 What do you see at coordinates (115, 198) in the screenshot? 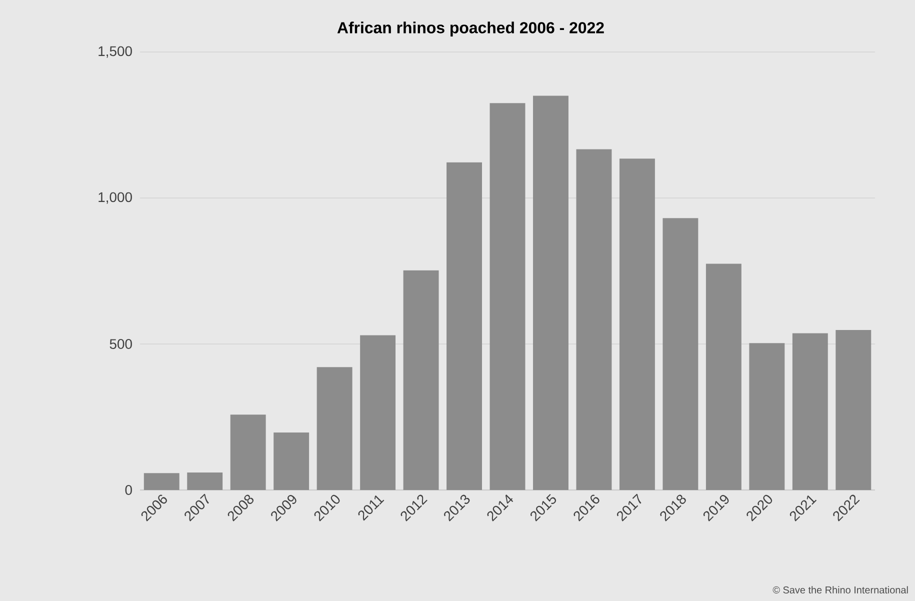
I see `y-tick-label: 1,000` at bounding box center [115, 198].